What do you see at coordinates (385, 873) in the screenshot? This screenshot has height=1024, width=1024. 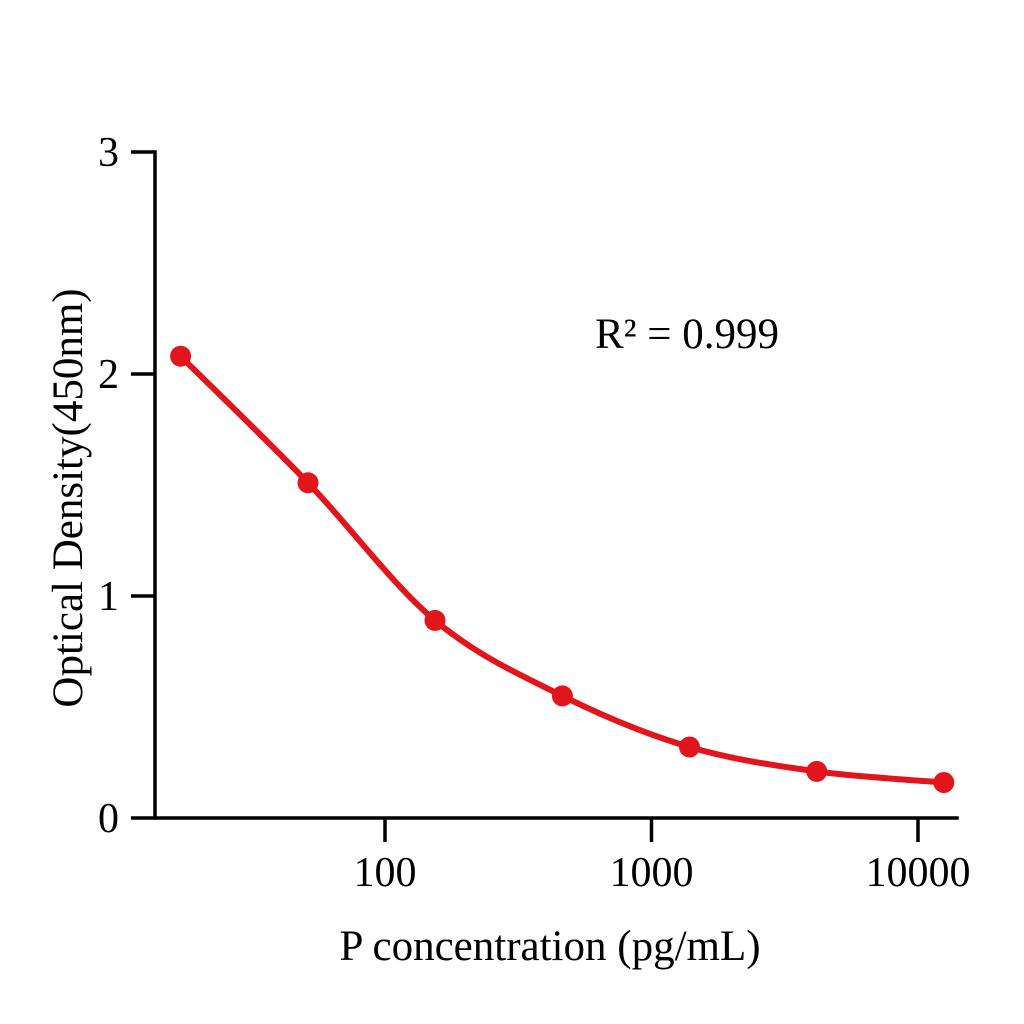 I see `x-tick-label: 100` at bounding box center [385, 873].